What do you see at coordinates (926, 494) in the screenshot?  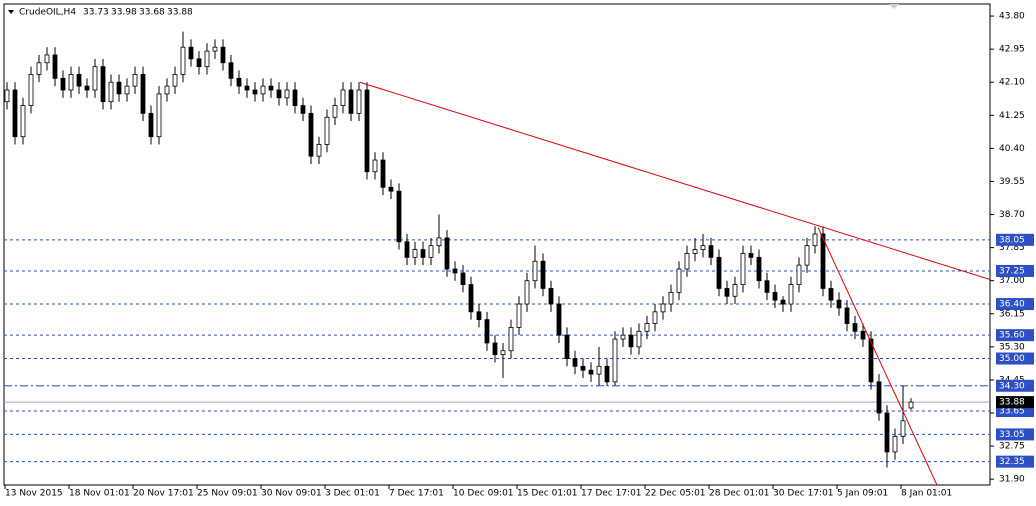 I see `x-tick-label: 8 Jan 01:01` at bounding box center [926, 494].